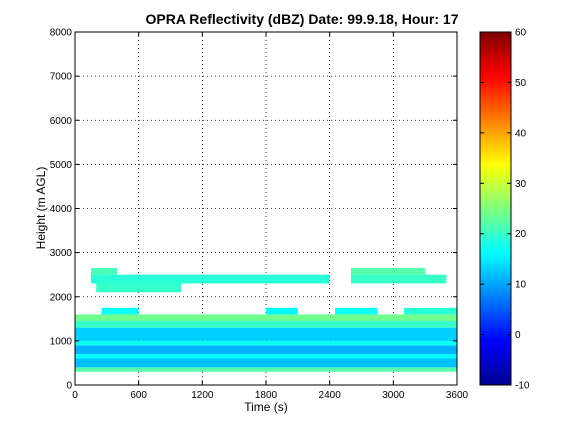  I want to click on x-tick-label: 3000, so click(393, 395).